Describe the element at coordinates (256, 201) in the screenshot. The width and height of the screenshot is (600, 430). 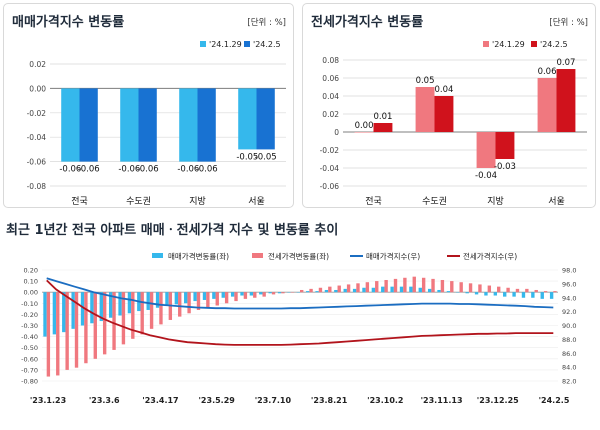
I see `x-tick-label: 서울` at that location.